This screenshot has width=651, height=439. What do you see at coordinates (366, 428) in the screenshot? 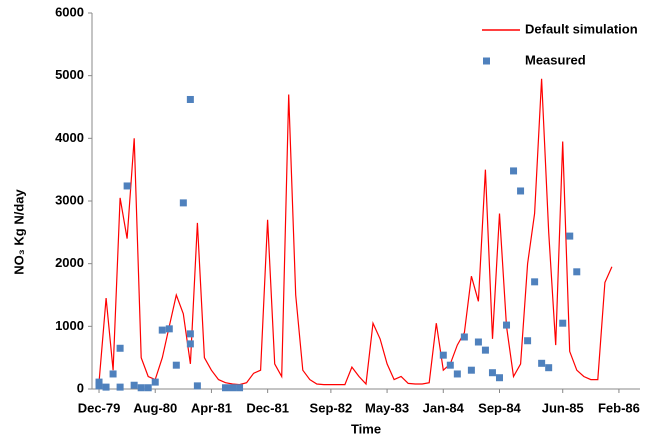
I see `x-axis-label: Time` at bounding box center [366, 428].